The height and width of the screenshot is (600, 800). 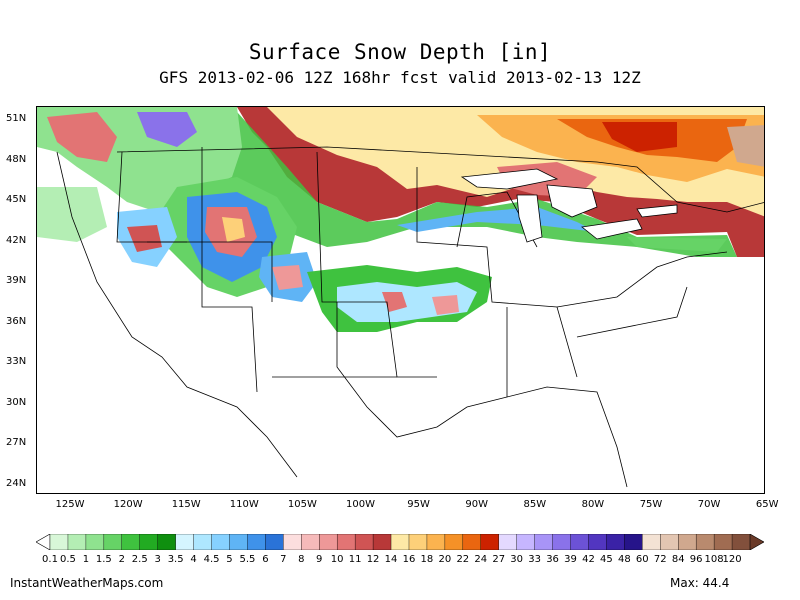 I want to click on legend-under-arrow, so click(x=43, y=542).